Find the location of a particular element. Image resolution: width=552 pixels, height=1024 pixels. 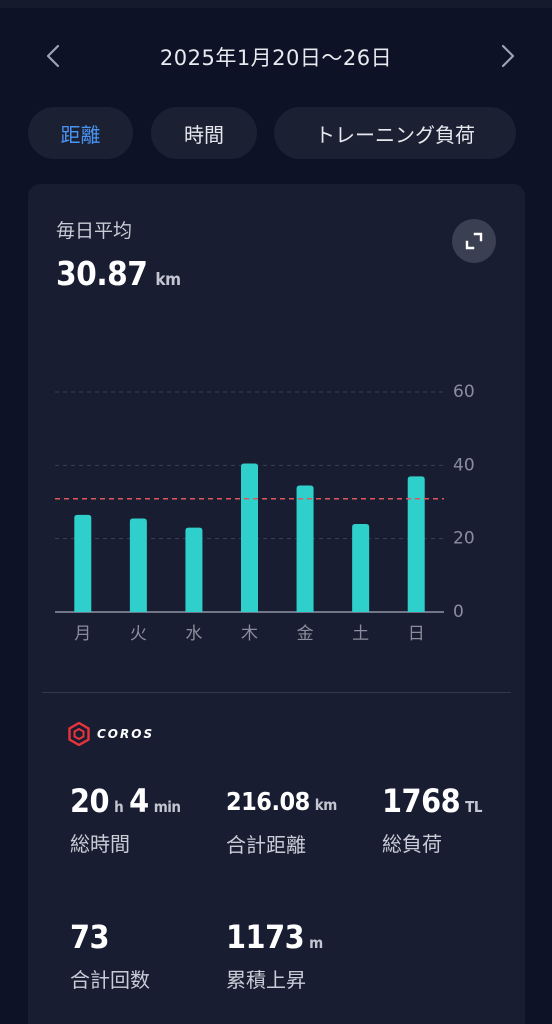

expand-icon is located at coordinates (474, 241).